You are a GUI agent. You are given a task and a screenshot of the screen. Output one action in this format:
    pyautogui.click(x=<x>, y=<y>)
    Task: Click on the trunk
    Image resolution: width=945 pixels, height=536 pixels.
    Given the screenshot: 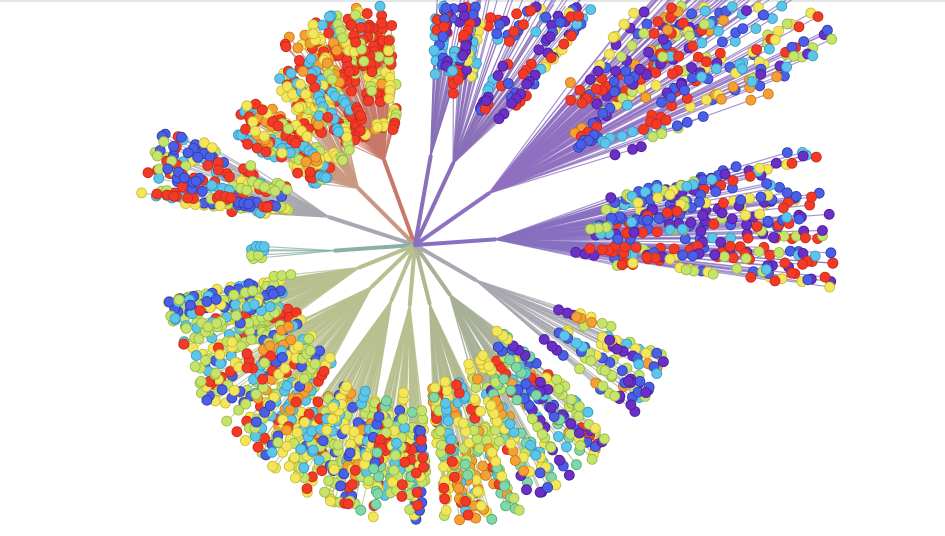 What is the action you would take?
    pyautogui.click(x=412, y=275)
    